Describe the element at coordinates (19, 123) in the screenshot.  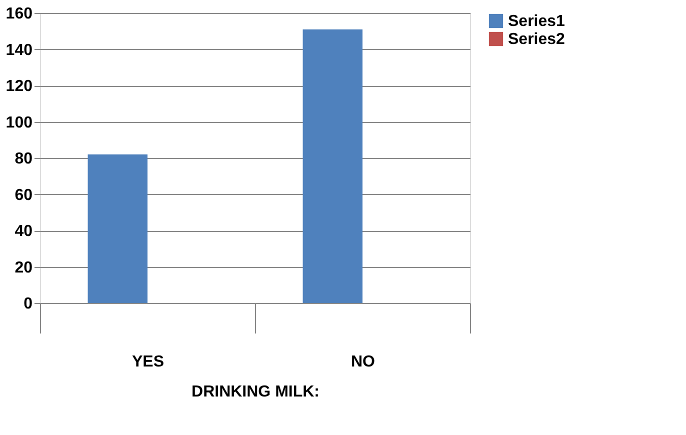
I see `y-tick-label: 100` at that location.